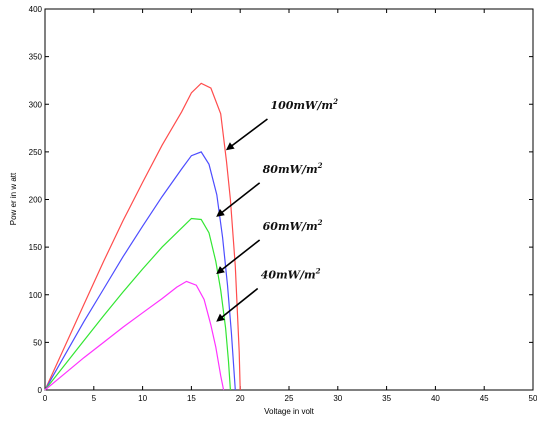 Image resolution: width=537 pixels, height=424 pixels. Describe the element at coordinates (40, 390) in the screenshot. I see `y-tick-label: 0` at that location.